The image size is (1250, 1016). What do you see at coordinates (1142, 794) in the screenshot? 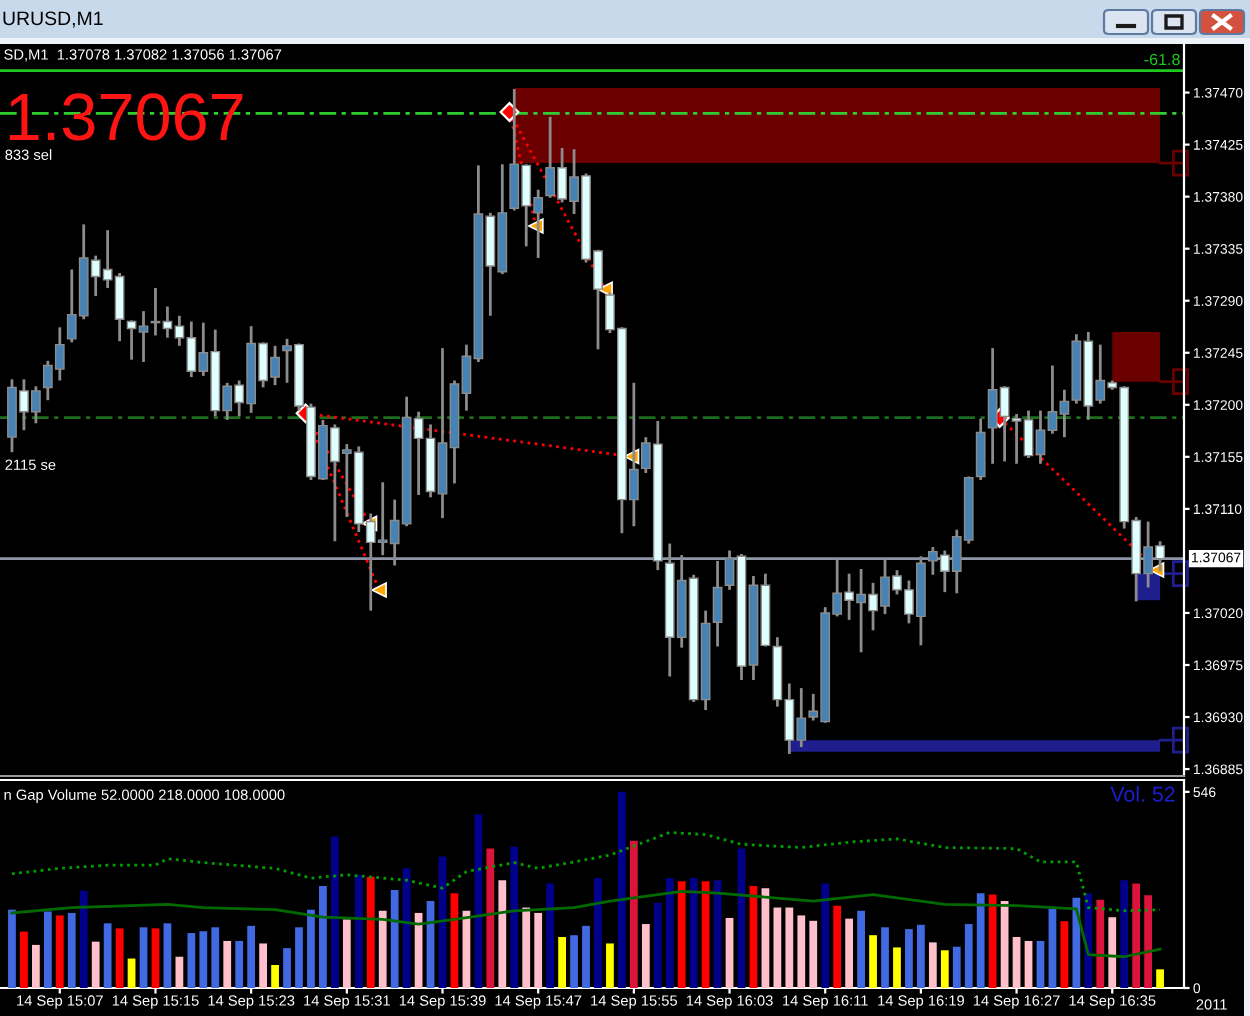
I see `annotation: Vol. 52` at bounding box center [1142, 794].